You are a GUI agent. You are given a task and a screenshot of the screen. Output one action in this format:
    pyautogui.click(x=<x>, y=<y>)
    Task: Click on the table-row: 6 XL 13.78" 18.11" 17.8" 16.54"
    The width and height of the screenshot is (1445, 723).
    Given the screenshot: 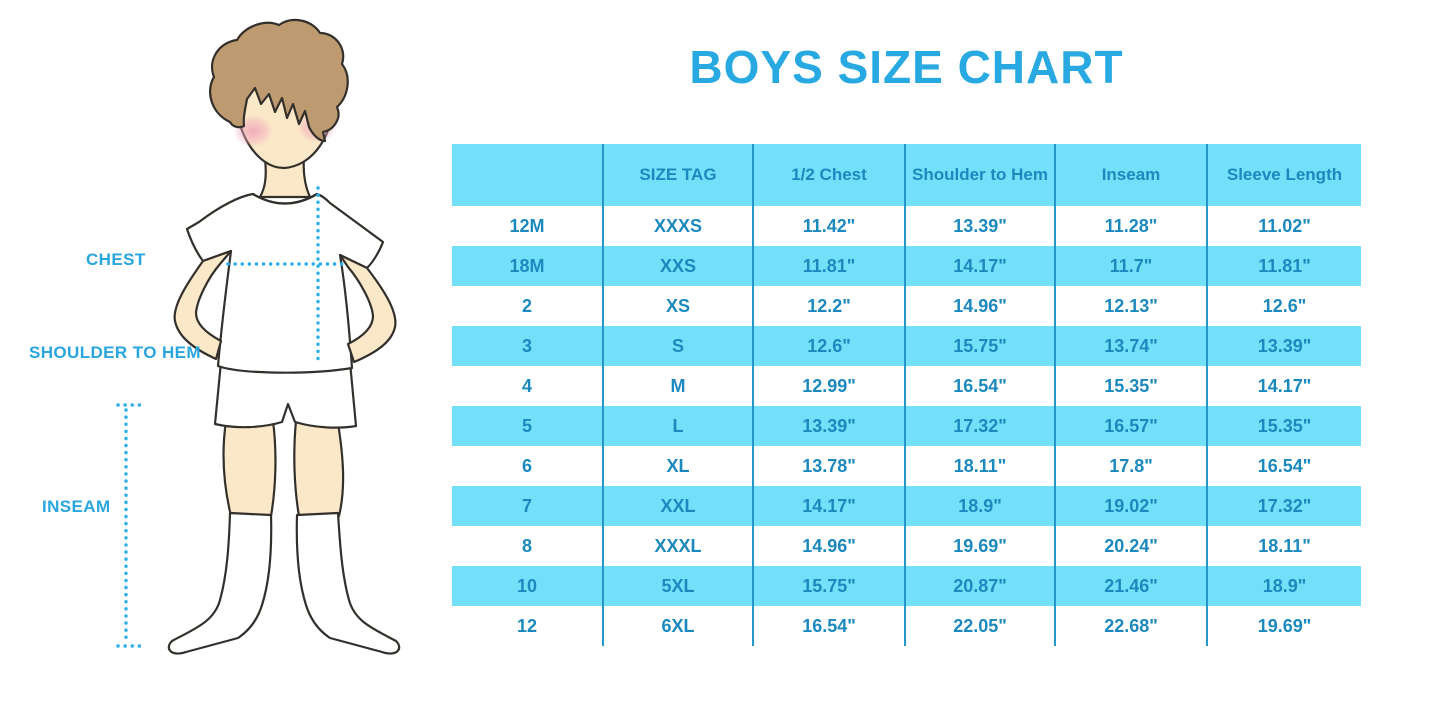 What is the action you would take?
    pyautogui.click(x=906, y=466)
    